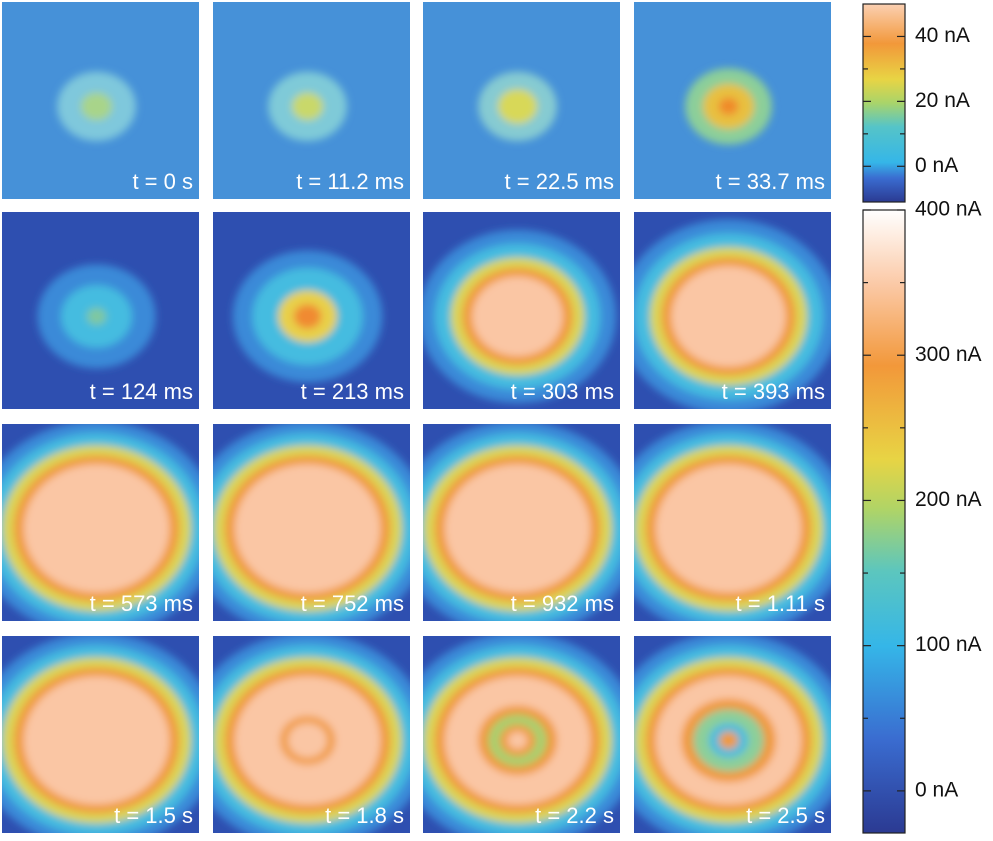 Image resolution: width=993 pixels, height=841 pixels. I want to click on colorbar-tick-label: 40 nA, so click(942, 35).